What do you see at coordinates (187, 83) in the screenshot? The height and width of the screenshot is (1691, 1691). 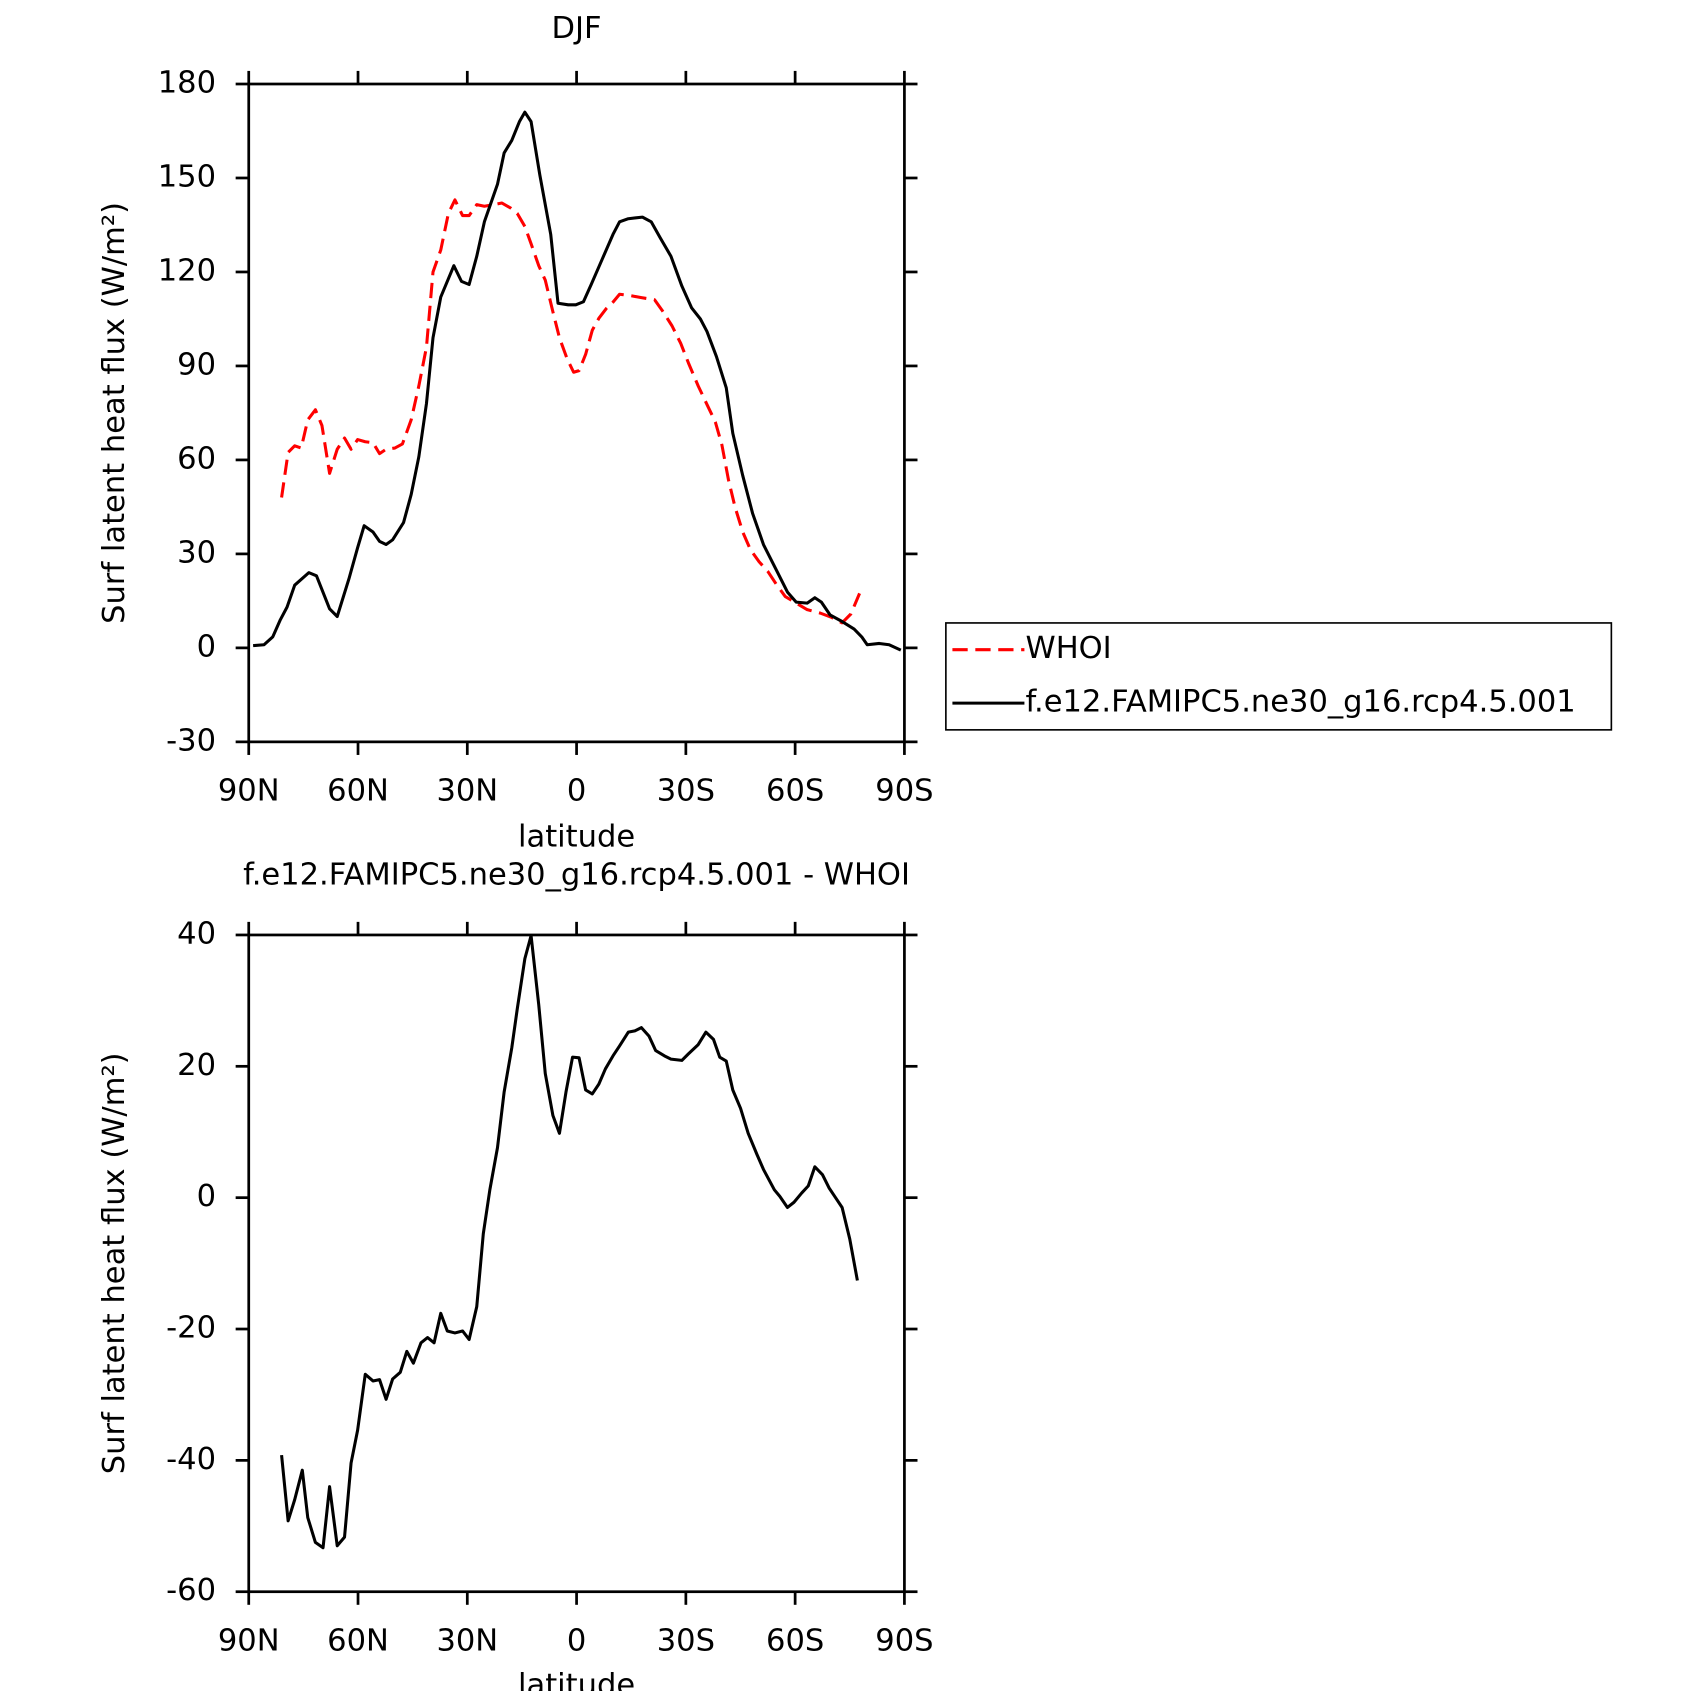 I see `y-tick-label: 180` at bounding box center [187, 83].